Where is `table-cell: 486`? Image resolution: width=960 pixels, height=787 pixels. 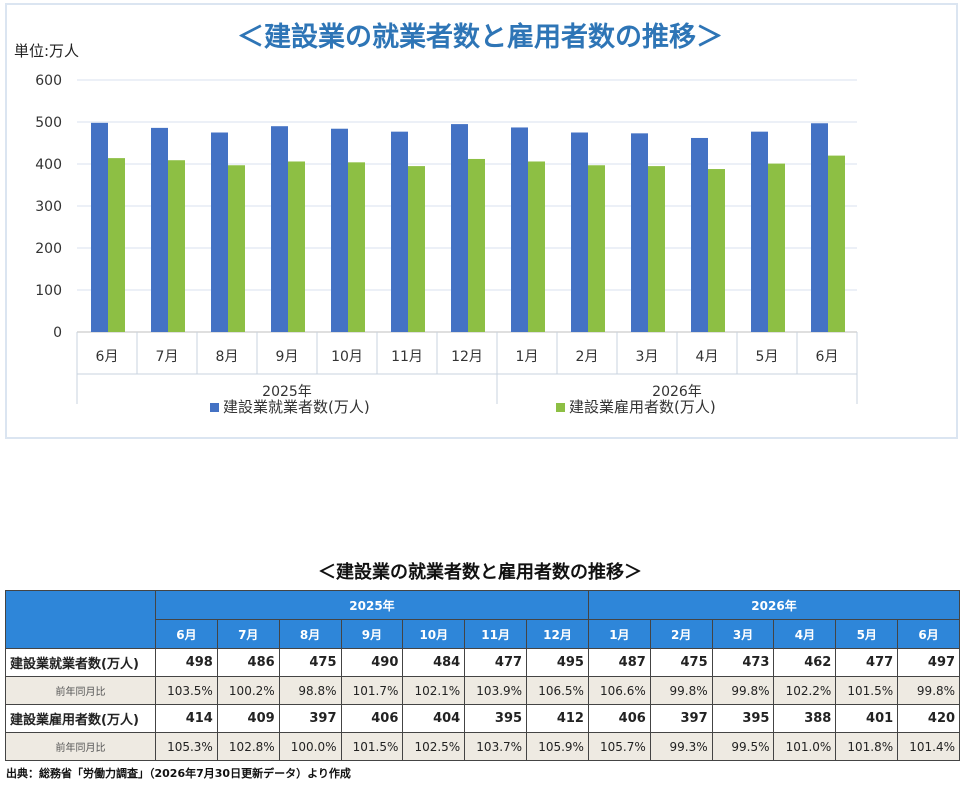 table-cell: 486 is located at coordinates (248, 662).